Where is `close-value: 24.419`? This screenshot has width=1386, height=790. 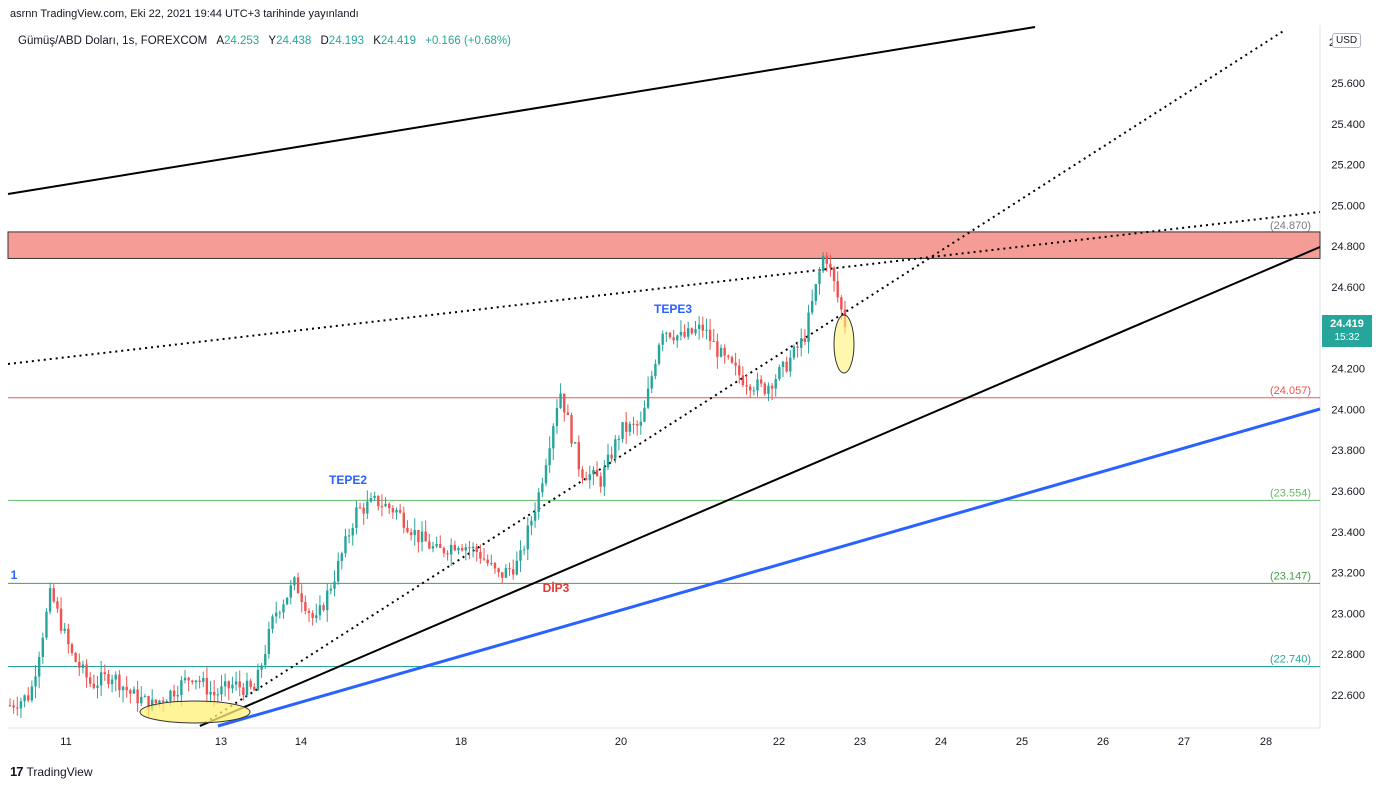 close-value: 24.419 is located at coordinates (398, 41).